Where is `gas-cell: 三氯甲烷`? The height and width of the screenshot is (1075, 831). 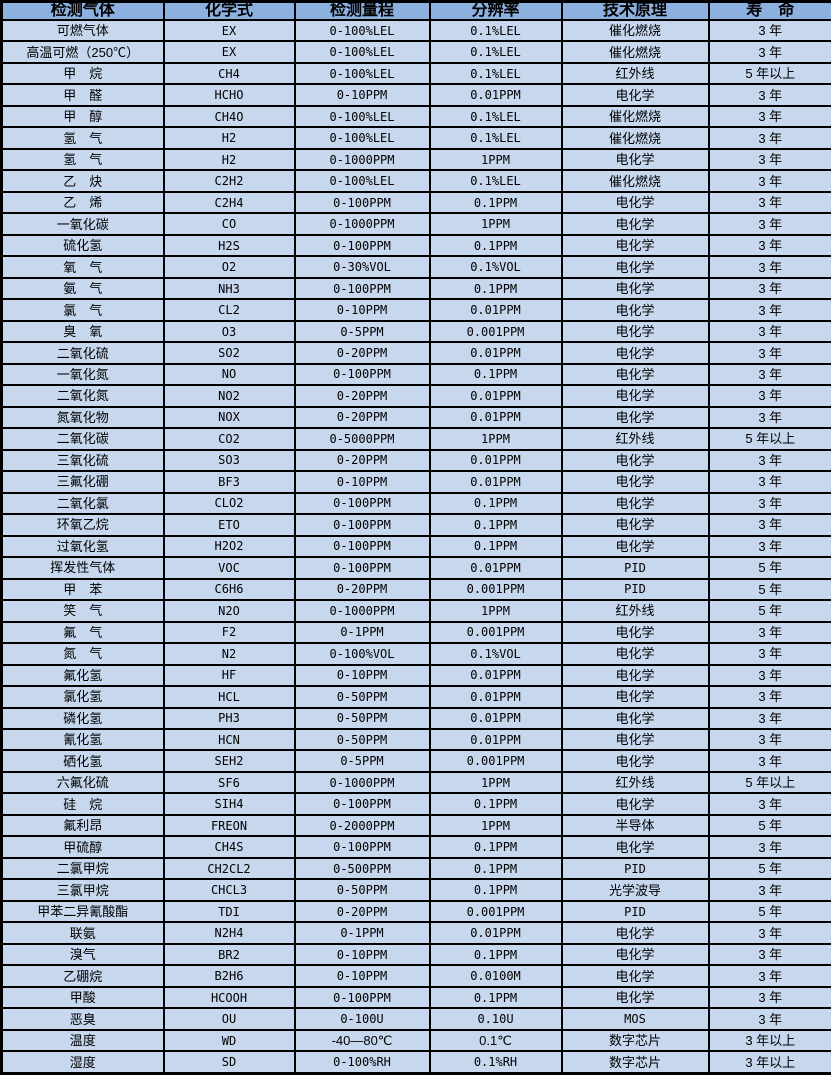
gas-cell: 三氯甲烷 is located at coordinates (82, 890).